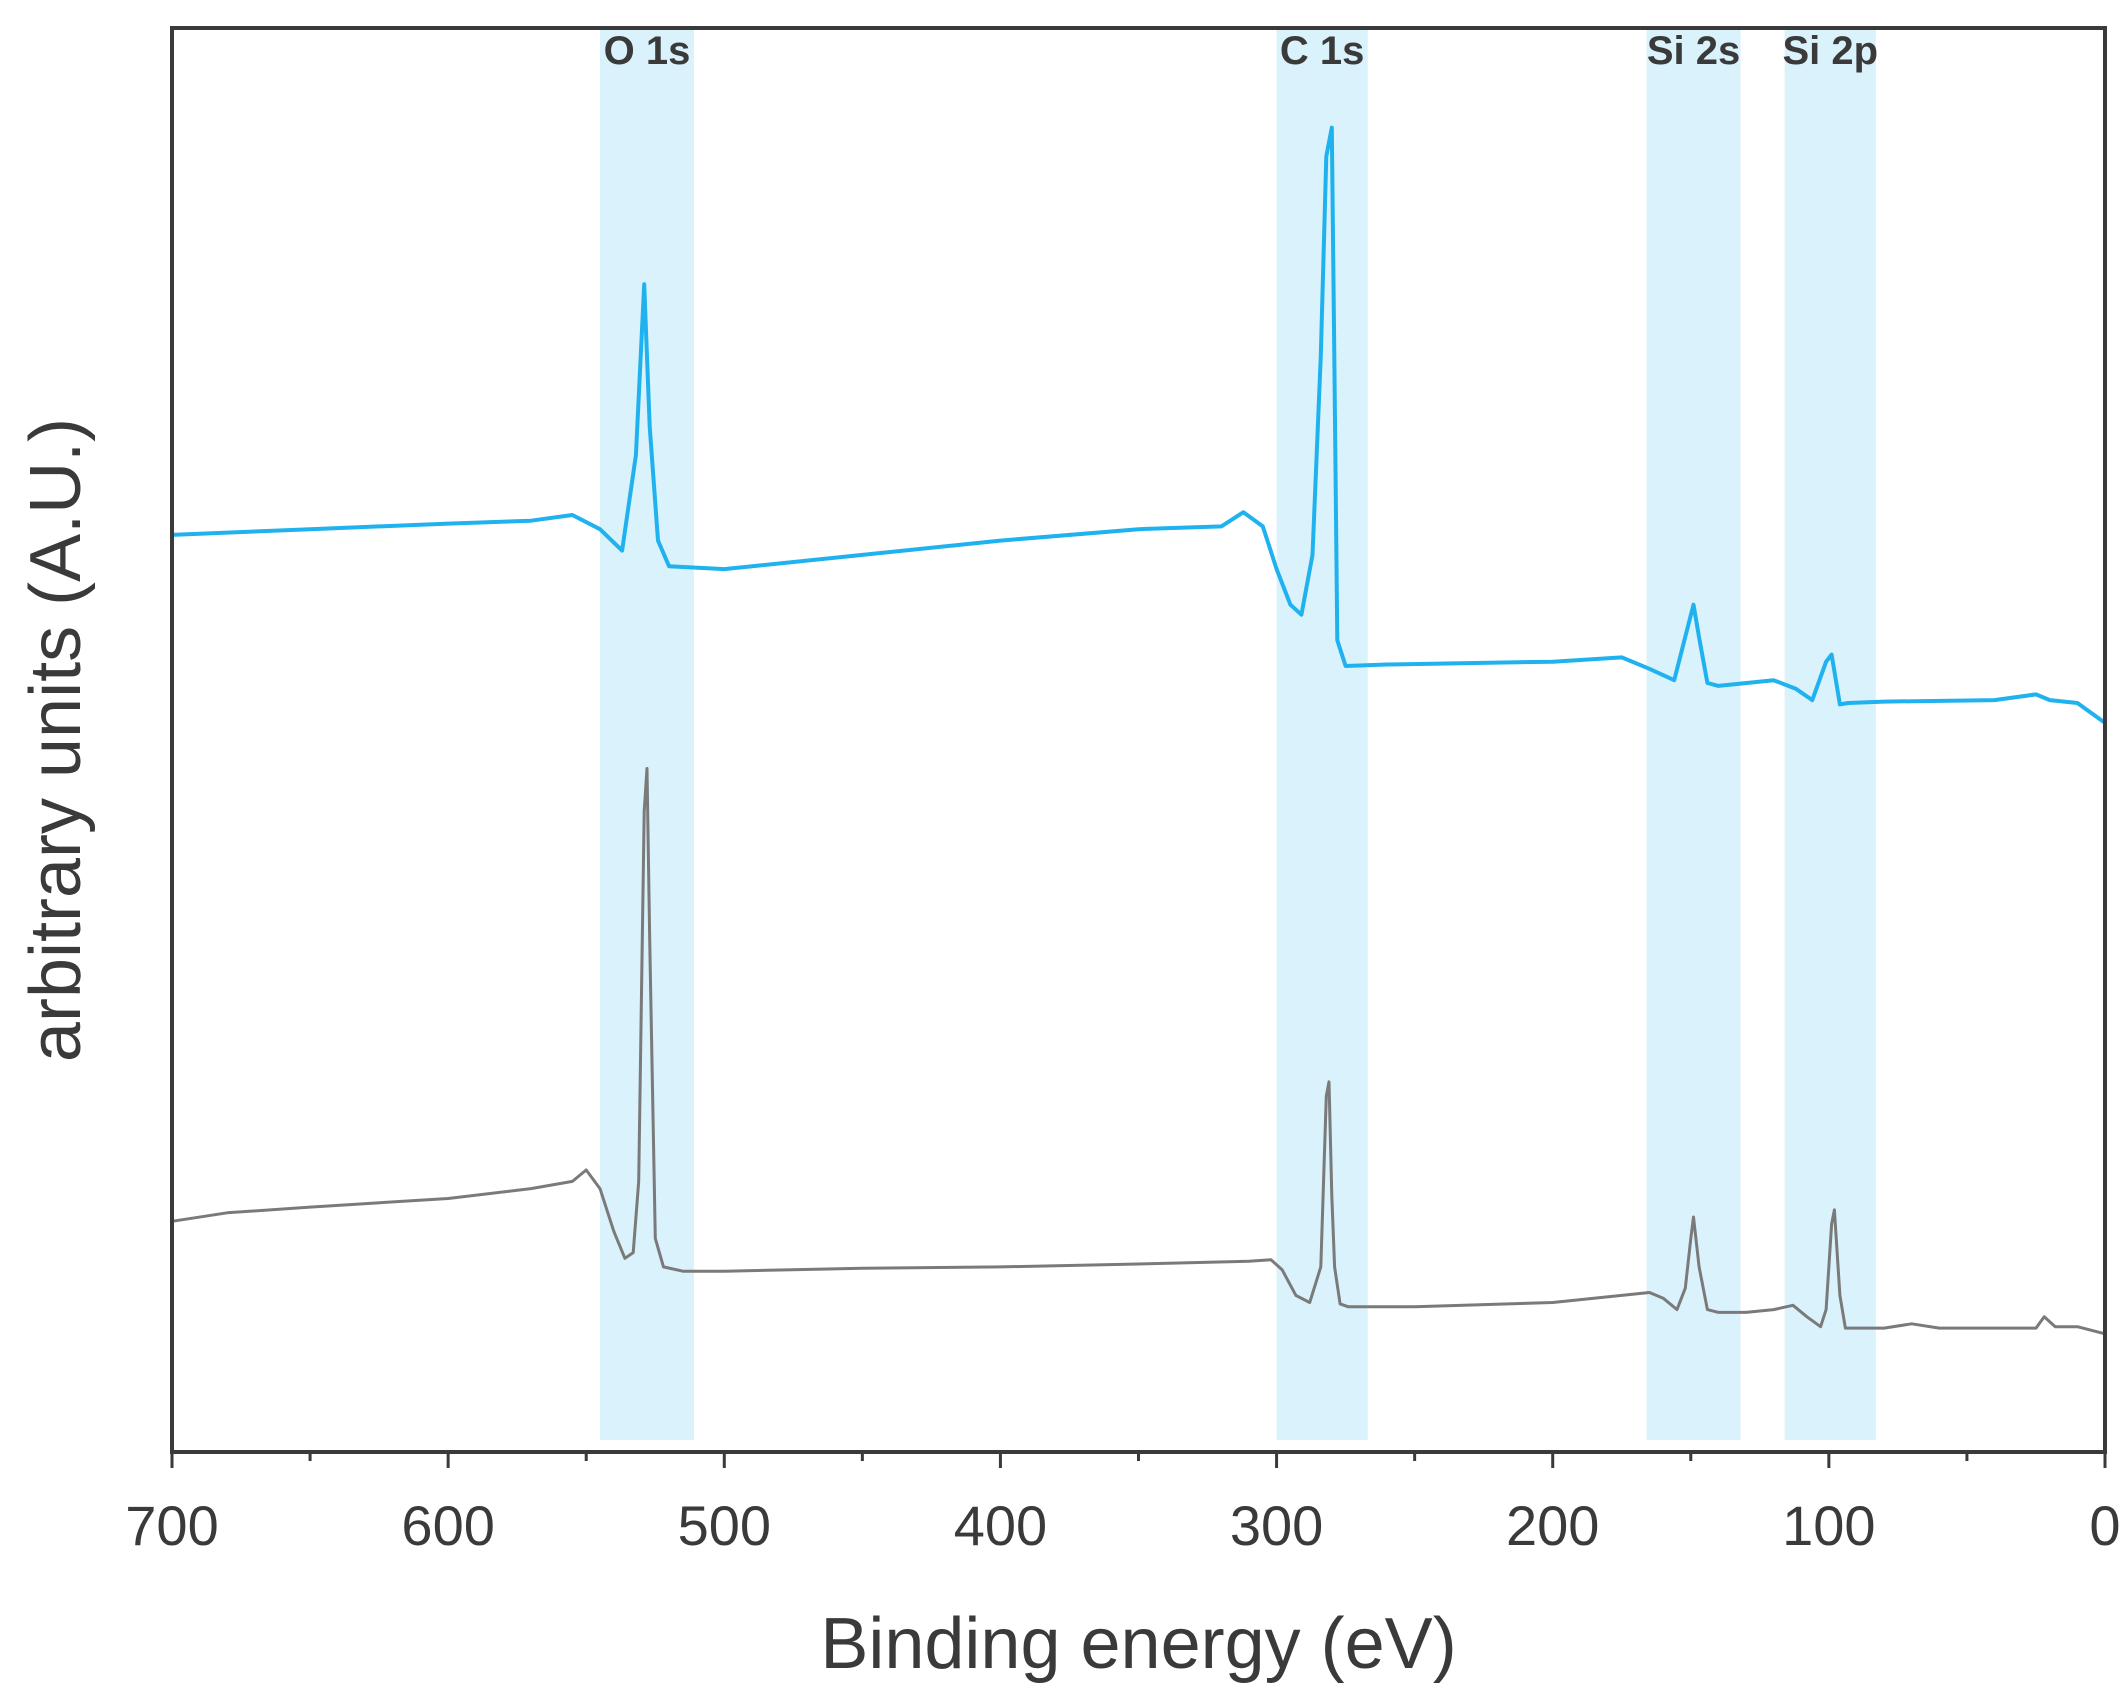 This screenshot has height=1702, width=2128. What do you see at coordinates (1276, 1525) in the screenshot?
I see `x-tick-label: 300` at bounding box center [1276, 1525].